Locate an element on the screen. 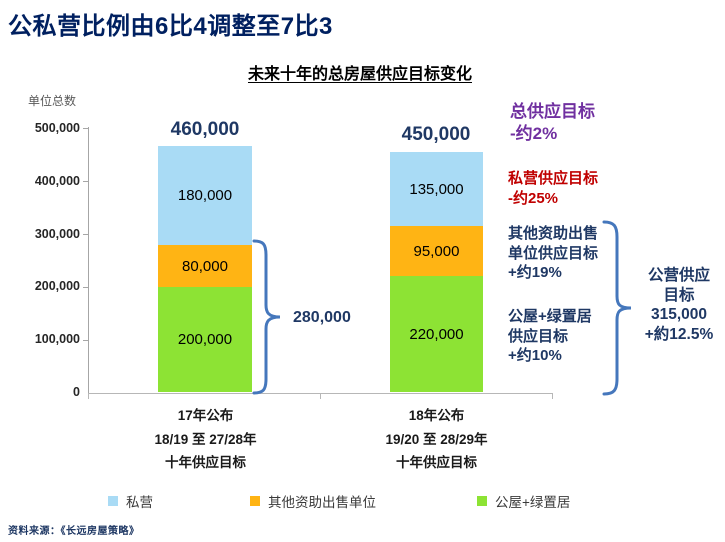 Image resolution: width=725 pixels, height=542 pixels. annotation-public-total-line3: 315,000 is located at coordinates (679, 314).